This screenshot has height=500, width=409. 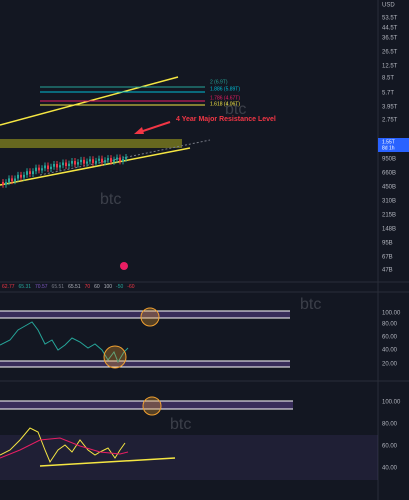 I want to click on rsi-ma, so click(x=64, y=448).